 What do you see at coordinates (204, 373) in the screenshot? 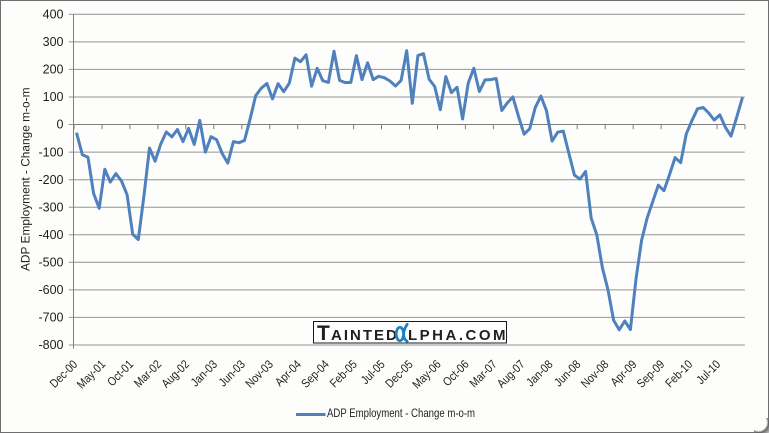
I see `svg-text: Jan-03` at bounding box center [204, 373].